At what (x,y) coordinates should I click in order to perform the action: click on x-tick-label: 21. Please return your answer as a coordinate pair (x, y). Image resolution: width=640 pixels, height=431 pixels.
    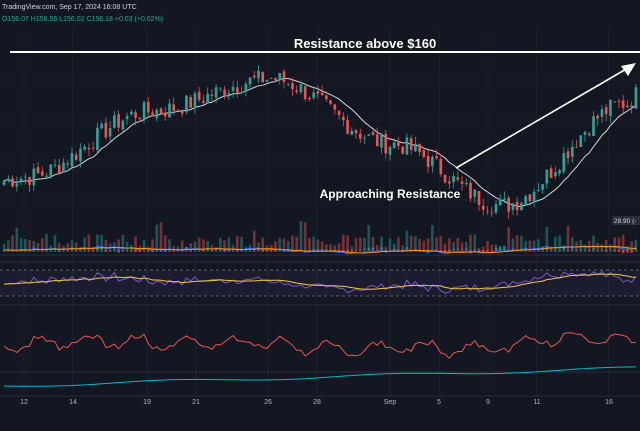
    Looking at the image, I should click on (196, 402).